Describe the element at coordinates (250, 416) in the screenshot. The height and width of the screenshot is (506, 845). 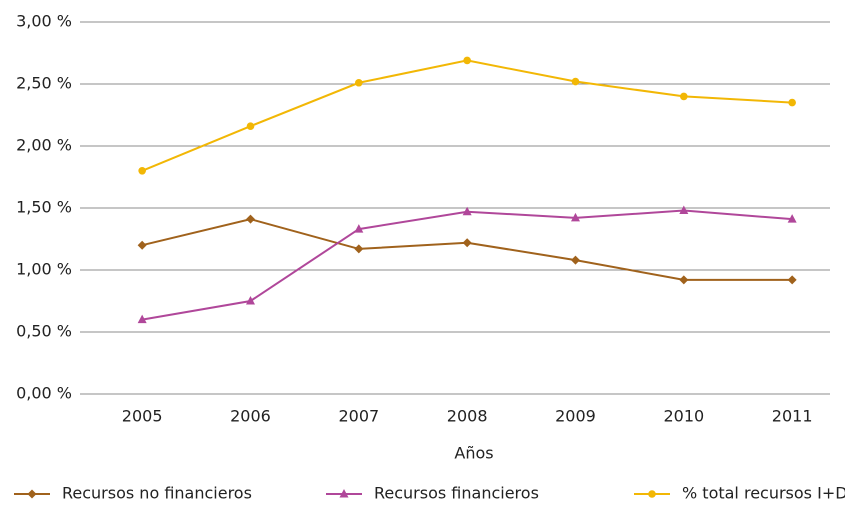
I see `x-tick-label: 2006` at that location.